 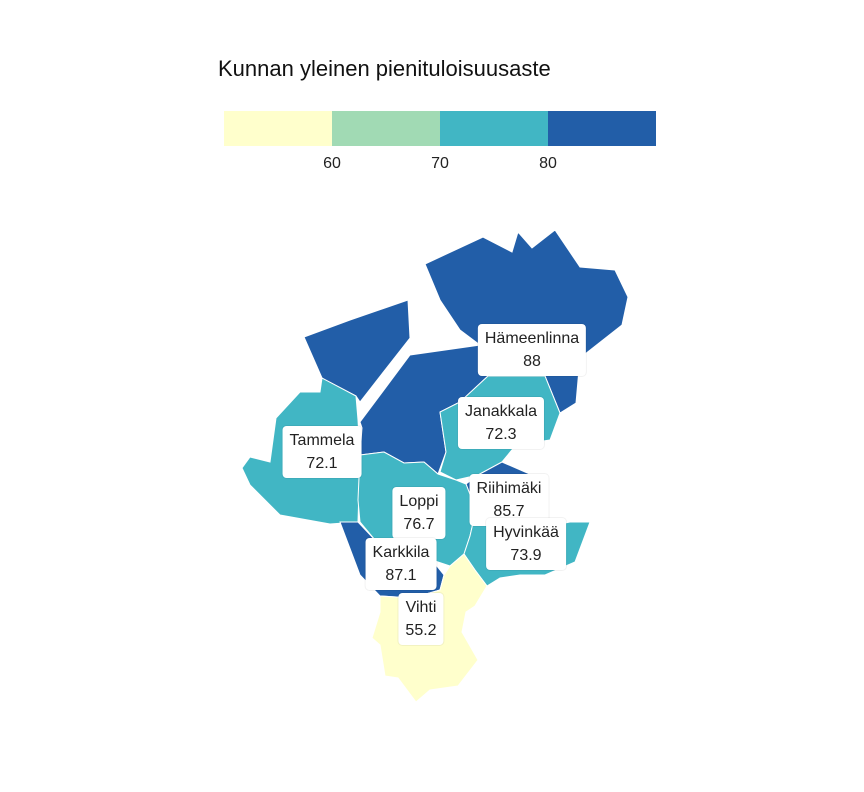 I want to click on label-name: Hämeenlinna, so click(x=532, y=338).